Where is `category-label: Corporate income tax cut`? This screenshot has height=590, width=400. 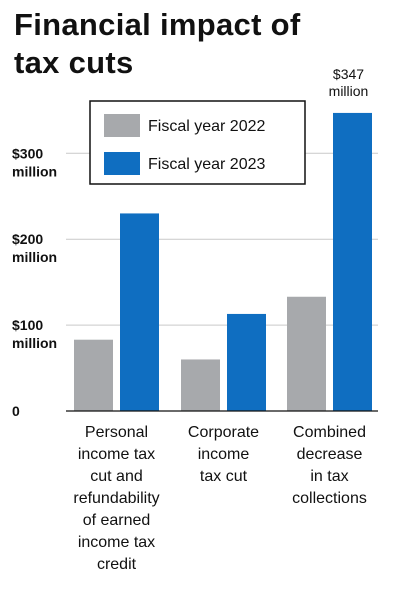
category-label: Corporate income tax cut is located at coordinates (223, 454).